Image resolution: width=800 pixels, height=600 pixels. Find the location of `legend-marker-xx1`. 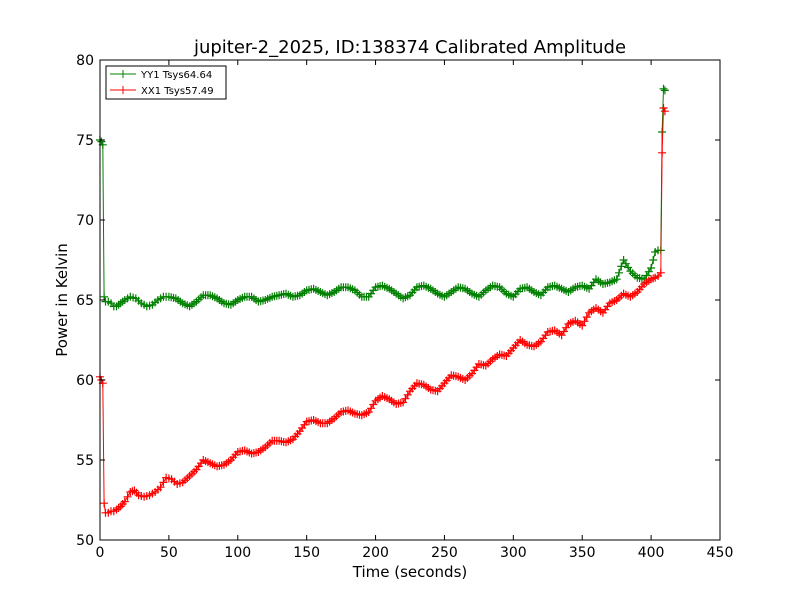

legend-marker-xx1 is located at coordinates (123, 90).